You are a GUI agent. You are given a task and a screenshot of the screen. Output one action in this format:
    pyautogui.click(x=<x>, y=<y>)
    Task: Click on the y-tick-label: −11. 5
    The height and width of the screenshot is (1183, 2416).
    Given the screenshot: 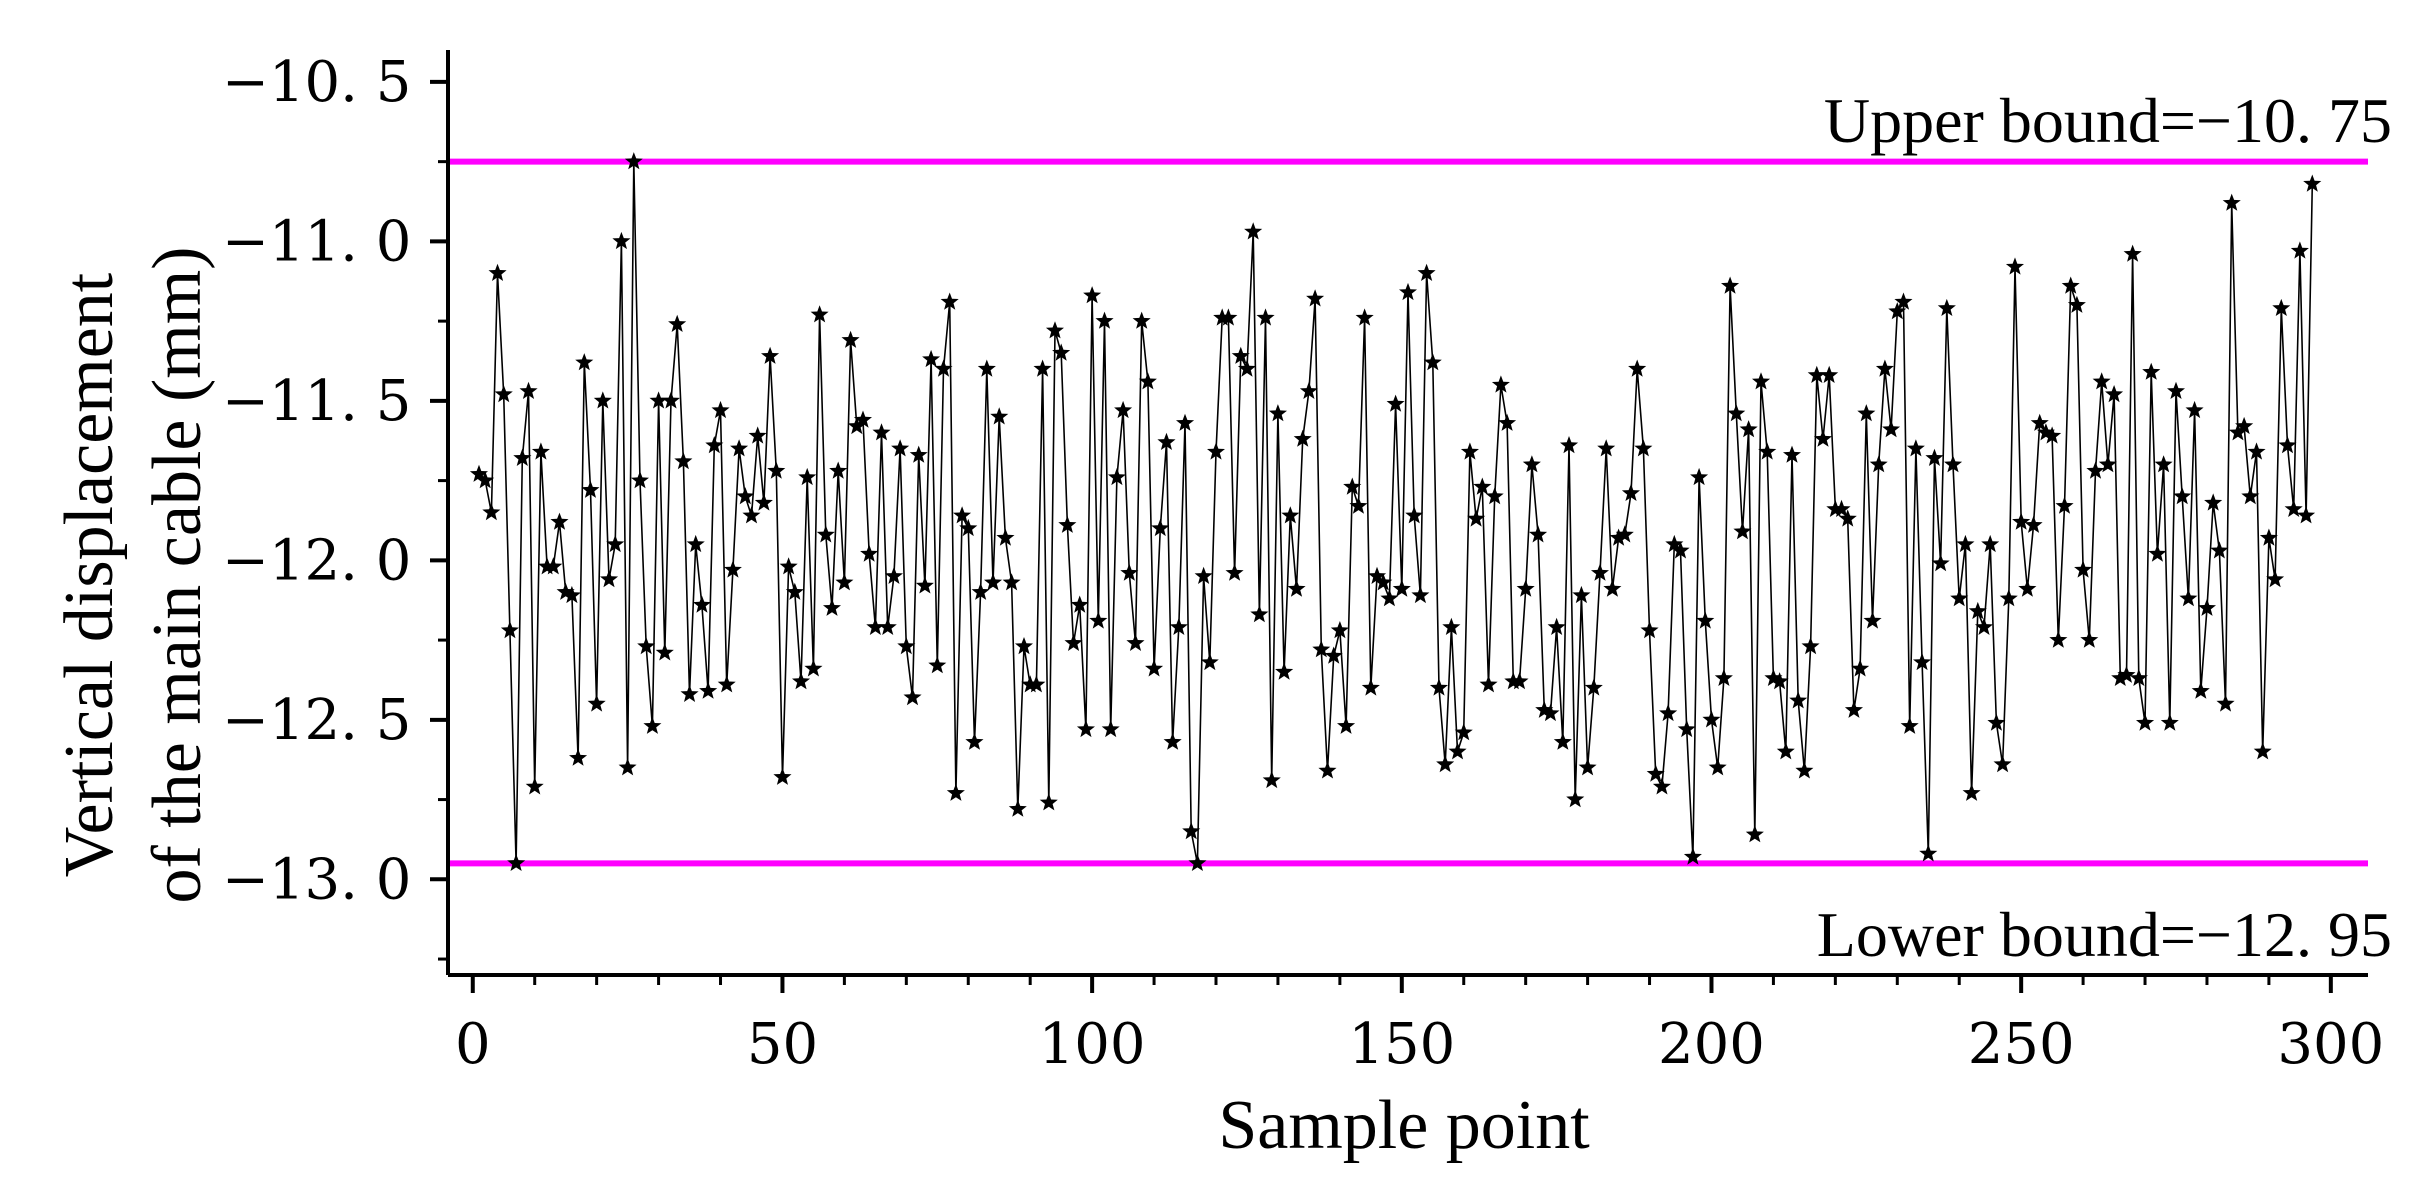 What is the action you would take?
    pyautogui.click(x=316, y=401)
    